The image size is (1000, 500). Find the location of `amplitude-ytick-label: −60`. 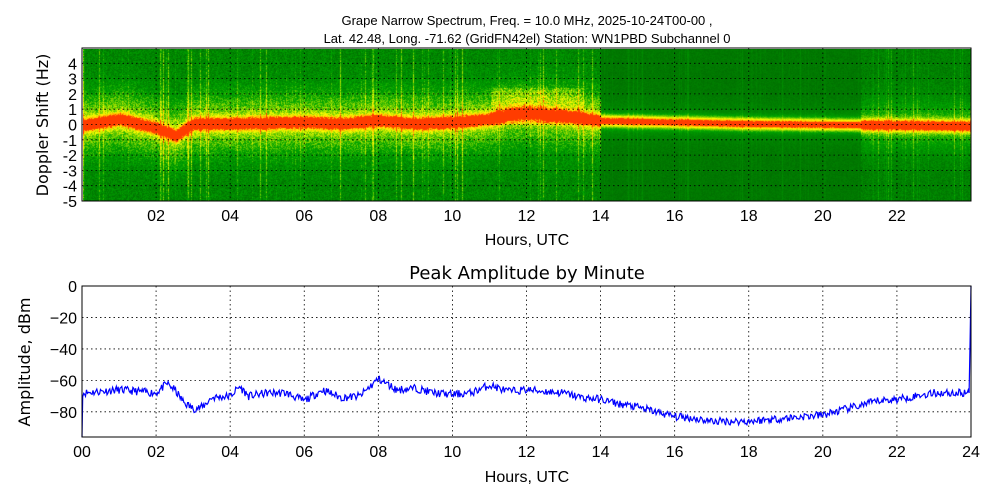

amplitude-ytick-label: −60 is located at coordinates (63, 381).